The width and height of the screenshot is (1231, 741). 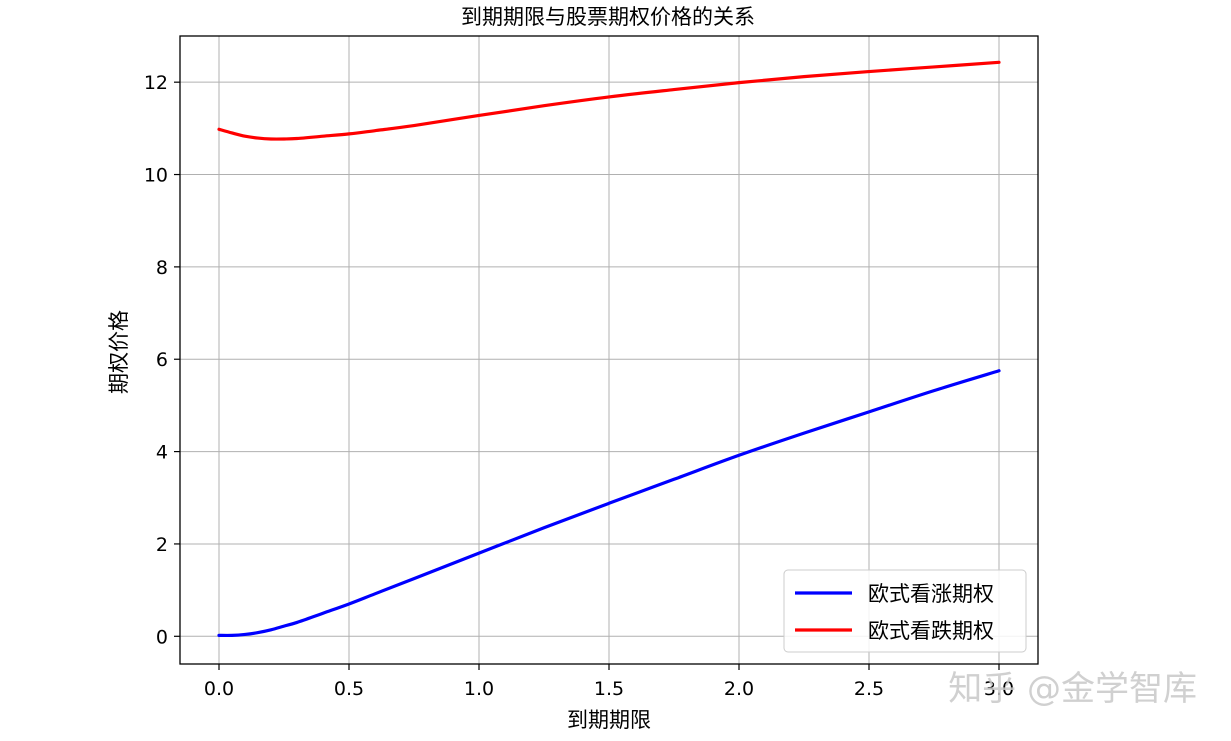 I want to click on legend-label-call: 欧式看涨期权, so click(x=931, y=594).